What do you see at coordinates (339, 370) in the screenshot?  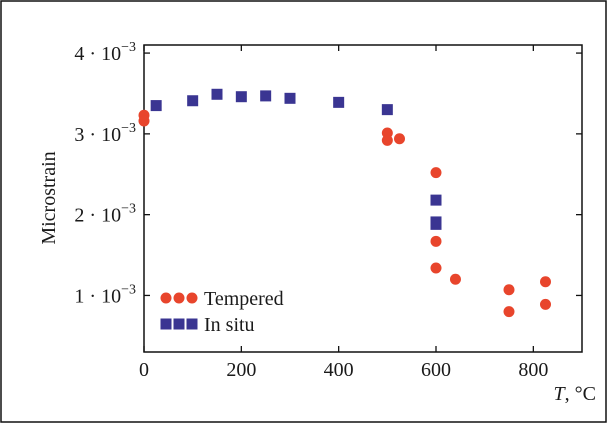 I see `x-tick-label: 400` at bounding box center [339, 370].